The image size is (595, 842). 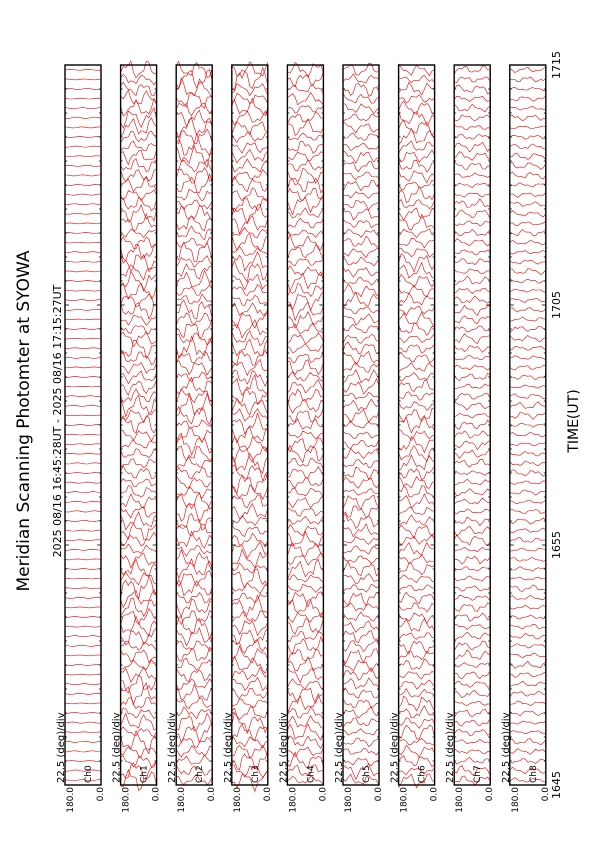 What do you see at coordinates (303, 437) in the screenshot?
I see `panel-ch4: 0.0 180.0 Ch4 22.5 (deg)/div` at bounding box center [303, 437].